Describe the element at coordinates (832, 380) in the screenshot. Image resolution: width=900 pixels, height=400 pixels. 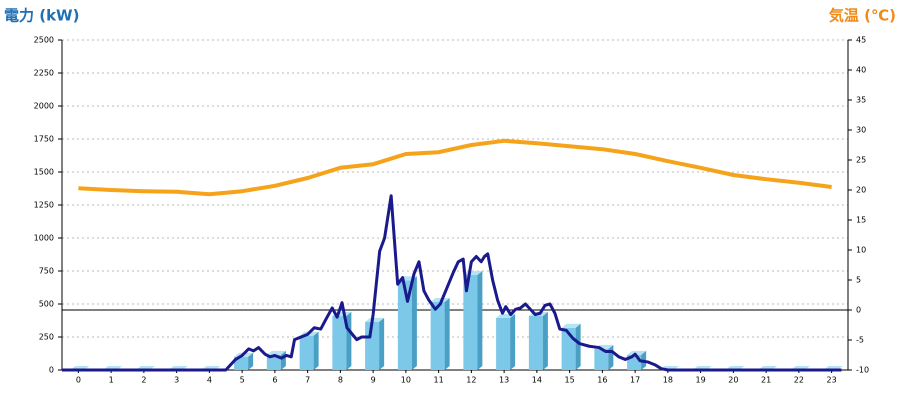
I see `x-tick-label: 23` at that location.